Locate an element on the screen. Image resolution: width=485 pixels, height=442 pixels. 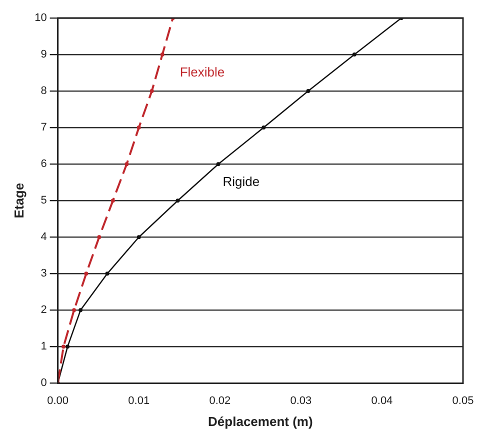
y-tick-label: 9 is located at coordinates (43, 54).